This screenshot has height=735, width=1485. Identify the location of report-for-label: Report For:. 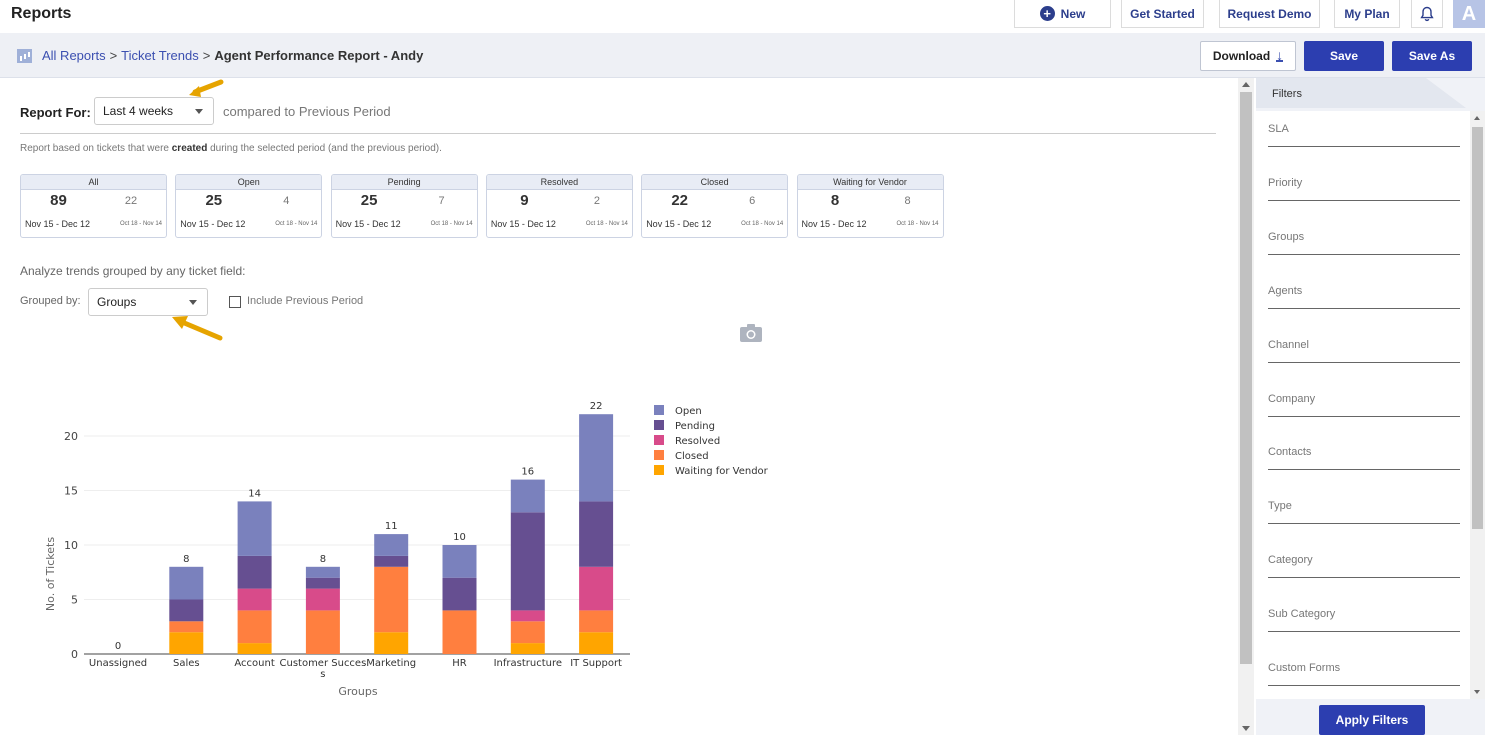
(55, 112).